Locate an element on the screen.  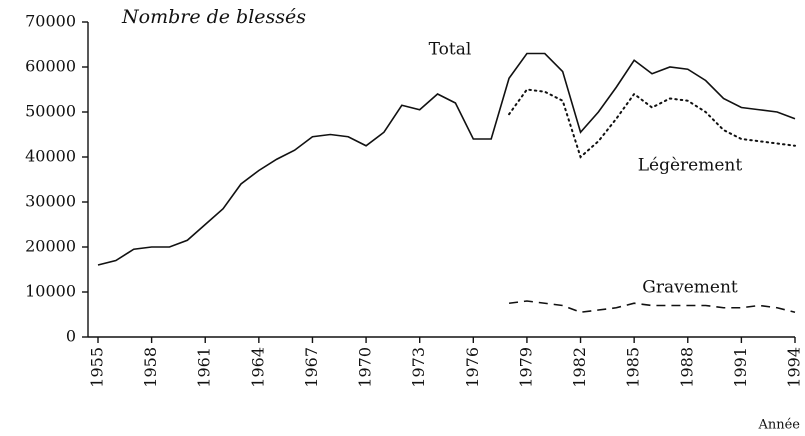
x-tick-label: 1976 is located at coordinates (472, 367).